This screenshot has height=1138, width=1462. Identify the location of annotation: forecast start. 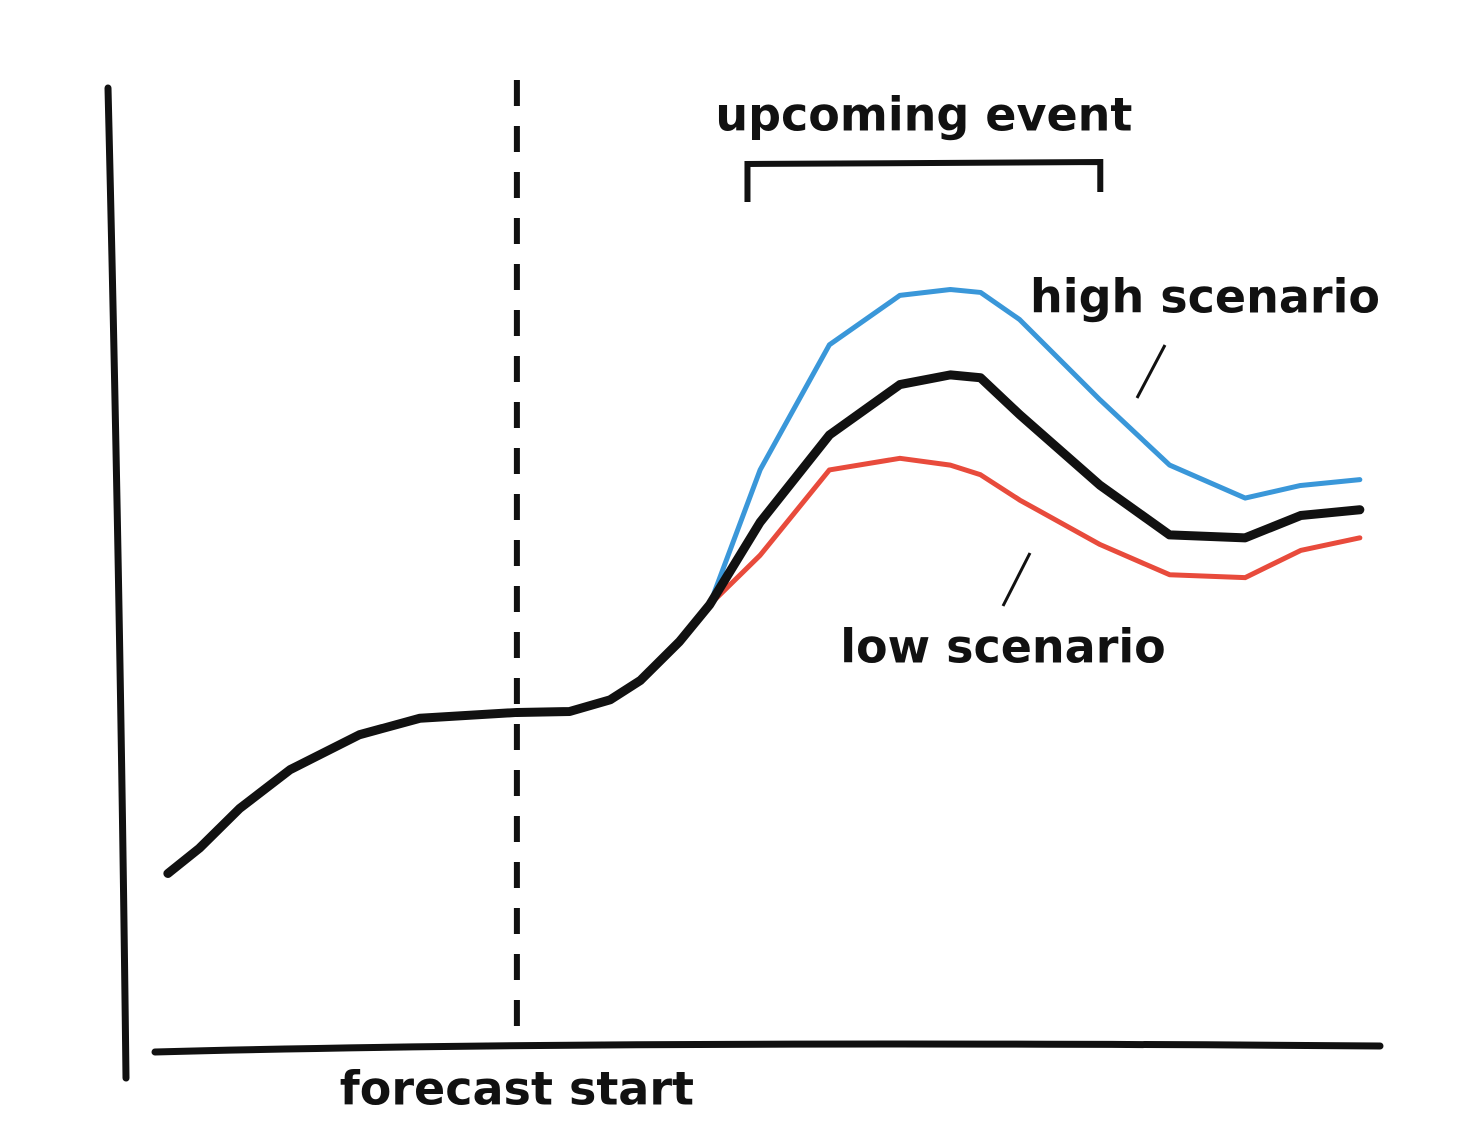
(517, 1089).